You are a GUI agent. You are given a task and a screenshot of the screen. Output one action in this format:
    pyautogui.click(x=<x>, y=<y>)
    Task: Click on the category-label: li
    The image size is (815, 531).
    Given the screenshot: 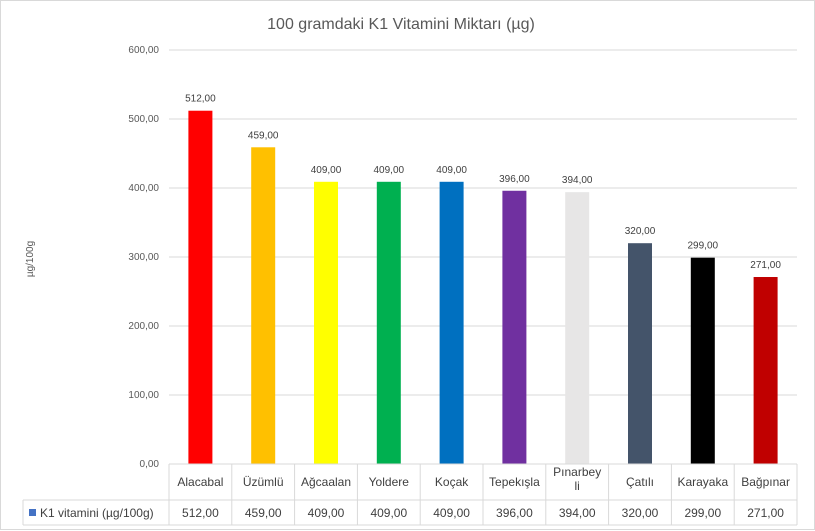 What is the action you would take?
    pyautogui.click(x=577, y=486)
    